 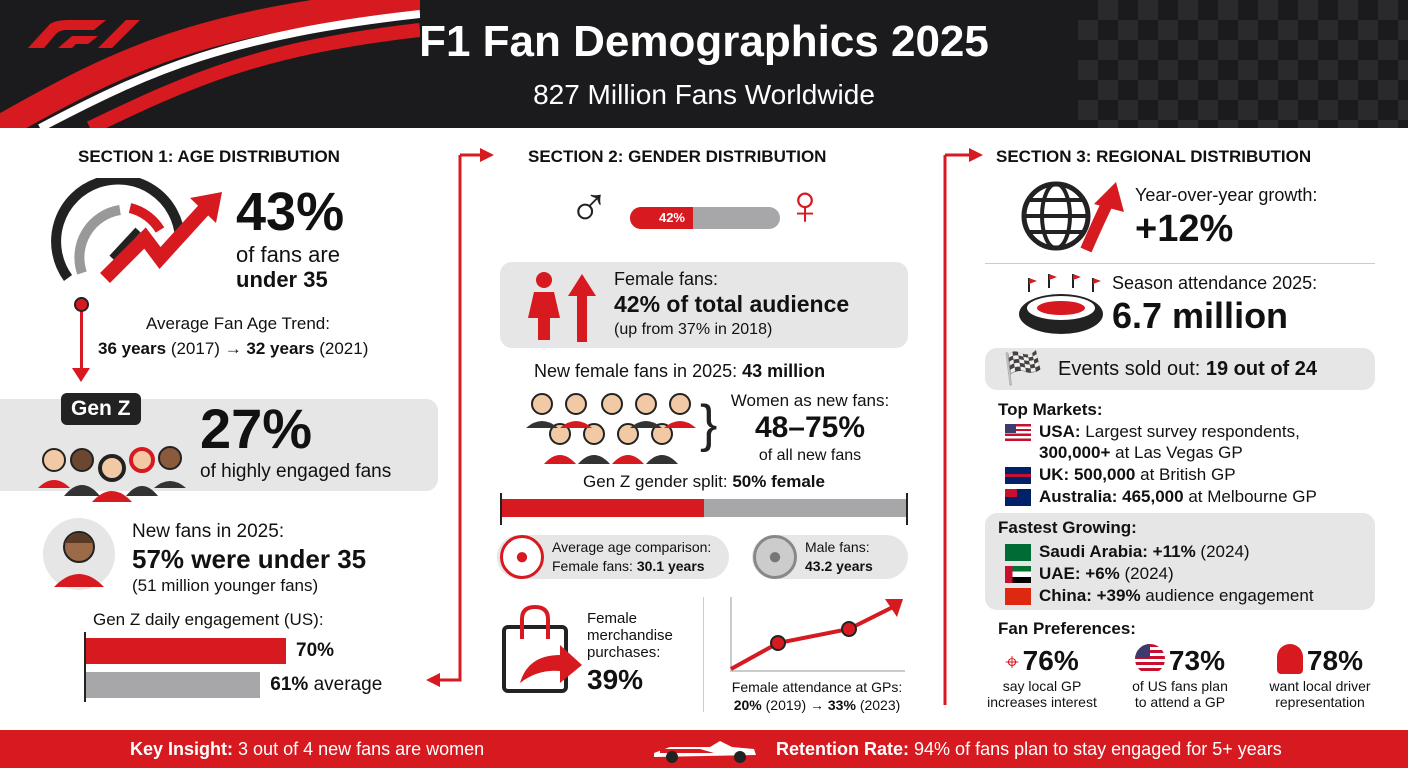 What do you see at coordinates (1243, 64) in the screenshot?
I see `checkered-flag-pattern` at bounding box center [1243, 64].